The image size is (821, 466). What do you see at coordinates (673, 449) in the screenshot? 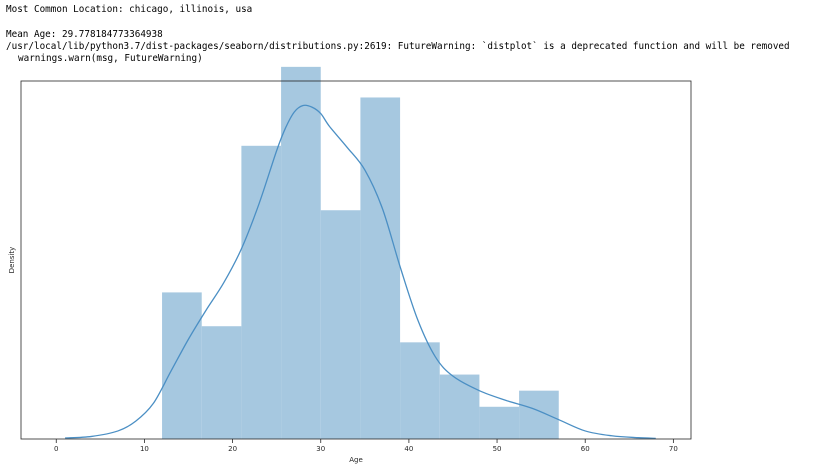
I see `x-tick-label: 70` at bounding box center [673, 449].